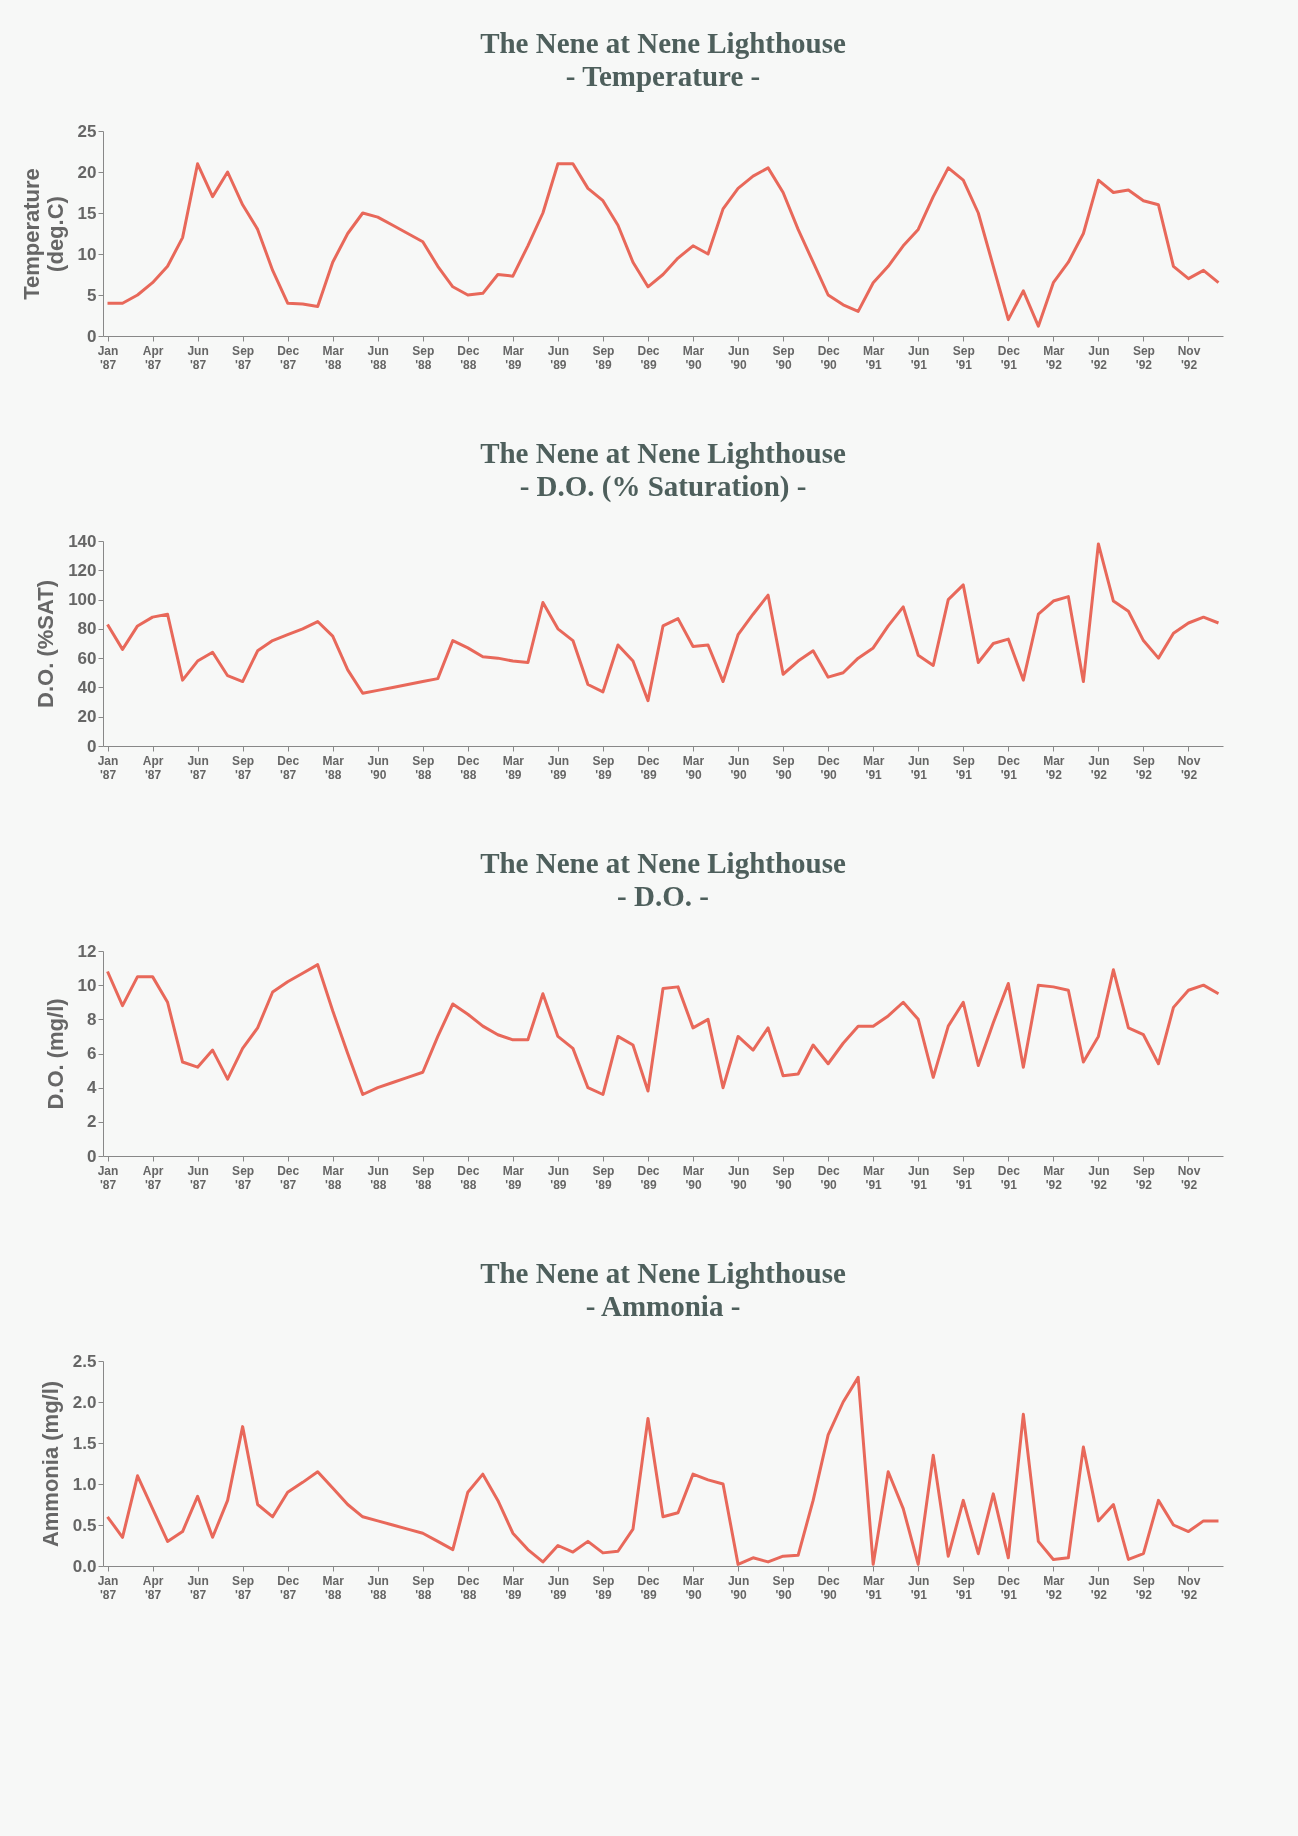 The height and width of the screenshot is (1836, 1298). Describe the element at coordinates (87, 172) in the screenshot. I see `y-tick-label: 20` at that location.